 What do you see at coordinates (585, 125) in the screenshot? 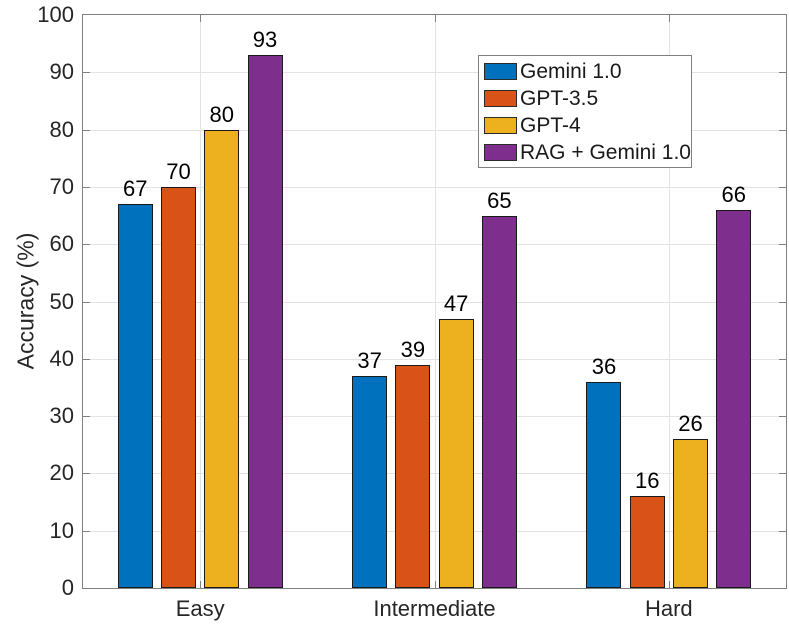
I see `legend-item: GPT-4` at bounding box center [585, 125].